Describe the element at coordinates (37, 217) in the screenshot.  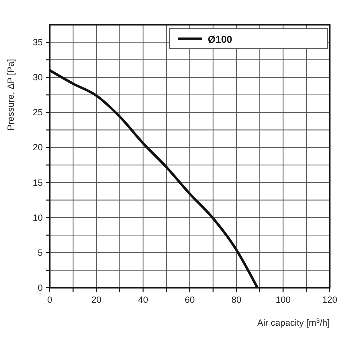
I see `y-tick-label: 10` at that location.